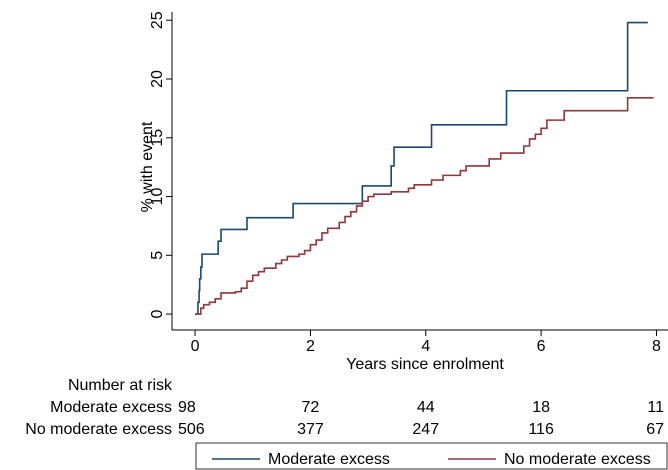 The height and width of the screenshot is (470, 668). Describe the element at coordinates (541, 346) in the screenshot. I see `x-tick-label: 6` at that location.